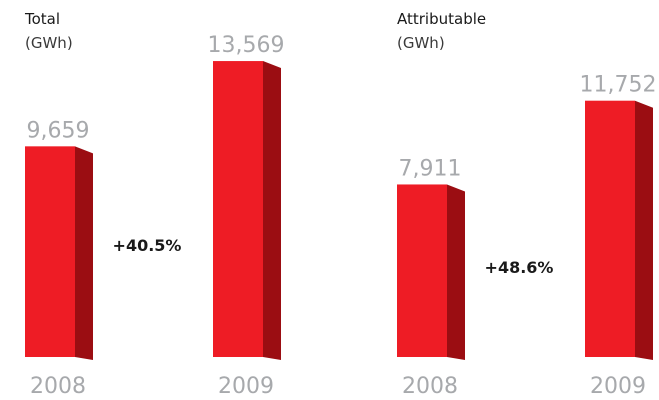  What do you see at coordinates (58, 130) in the screenshot?
I see `total-value-label-2008: 9,659` at bounding box center [58, 130].